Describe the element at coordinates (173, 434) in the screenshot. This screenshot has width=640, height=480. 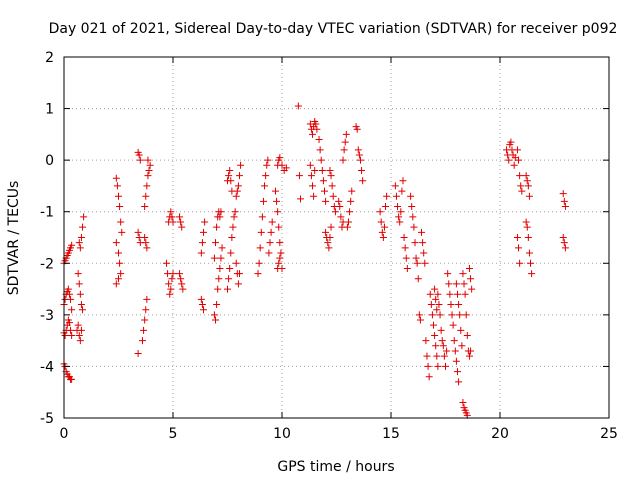
I see `x-tick-label: 5` at that location.